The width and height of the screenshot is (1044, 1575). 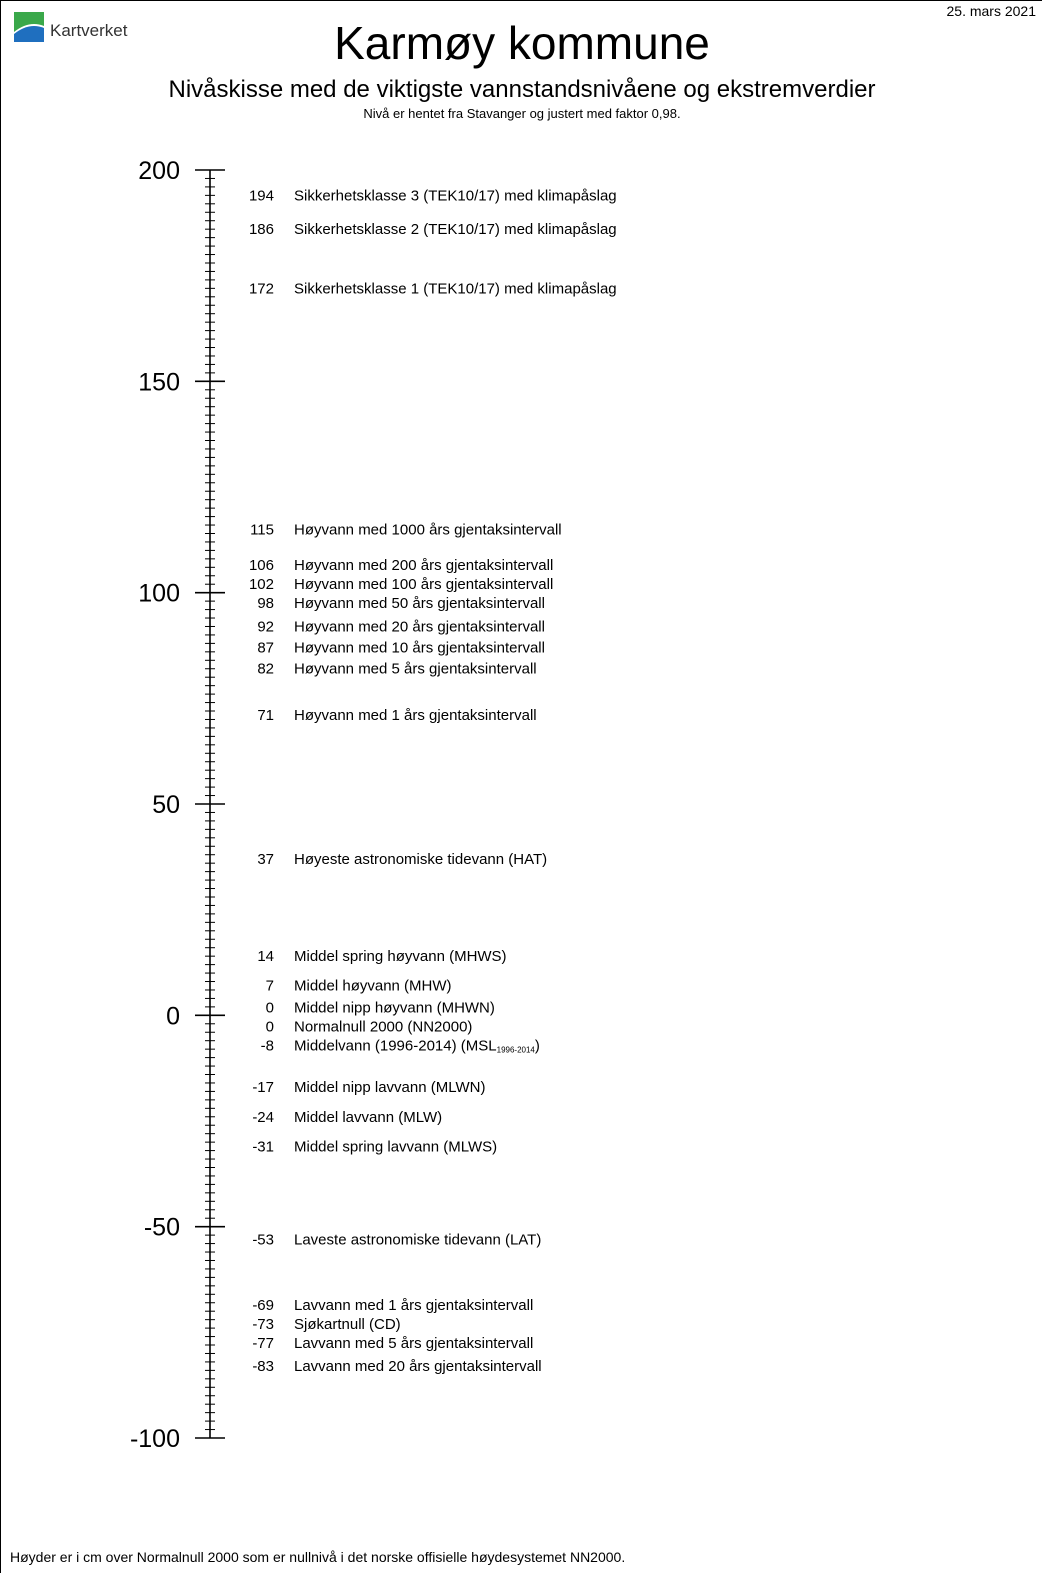 What do you see at coordinates (400, 956) in the screenshot?
I see `level-label: Middel spring høyvann (MHWS)` at bounding box center [400, 956].